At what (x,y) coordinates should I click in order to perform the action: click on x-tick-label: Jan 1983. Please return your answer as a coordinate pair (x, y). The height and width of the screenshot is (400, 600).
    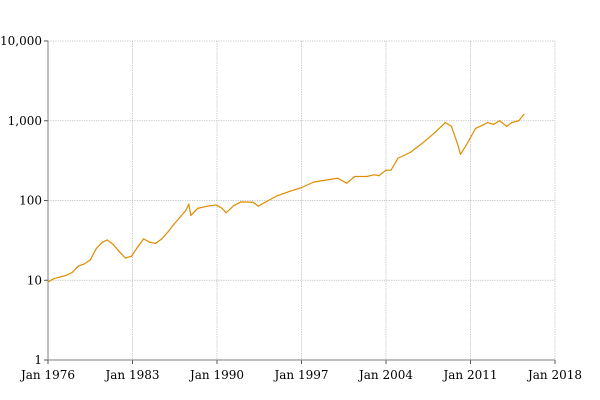
    Looking at the image, I should click on (131, 375).